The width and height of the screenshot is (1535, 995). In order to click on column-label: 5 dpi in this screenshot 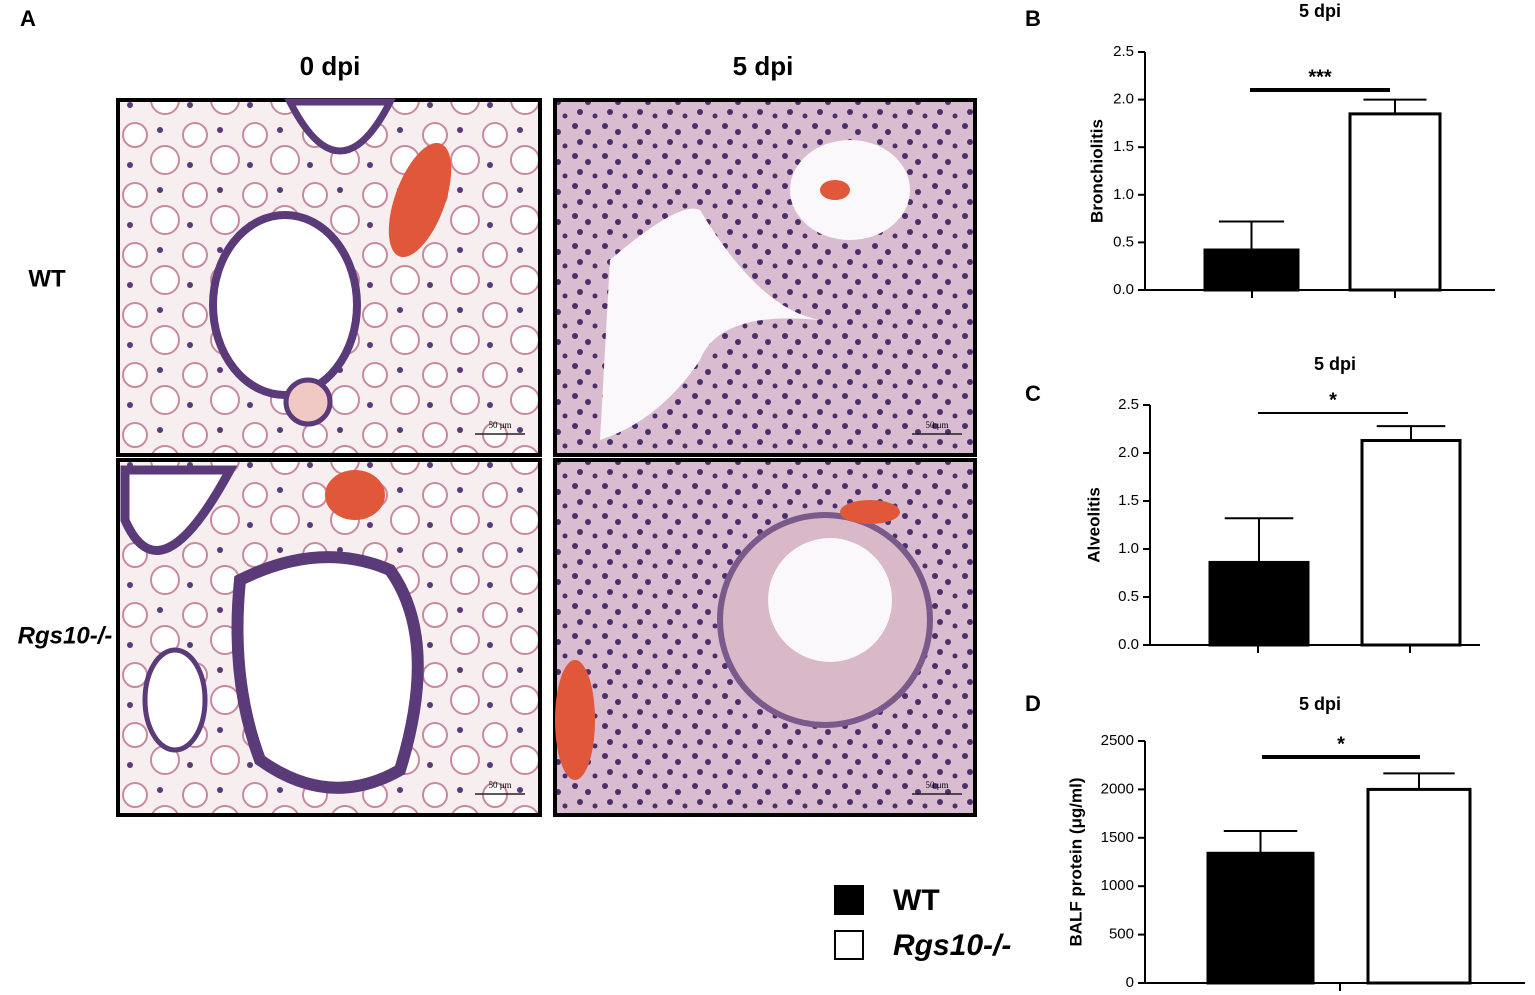, I will do `click(763, 66)`.